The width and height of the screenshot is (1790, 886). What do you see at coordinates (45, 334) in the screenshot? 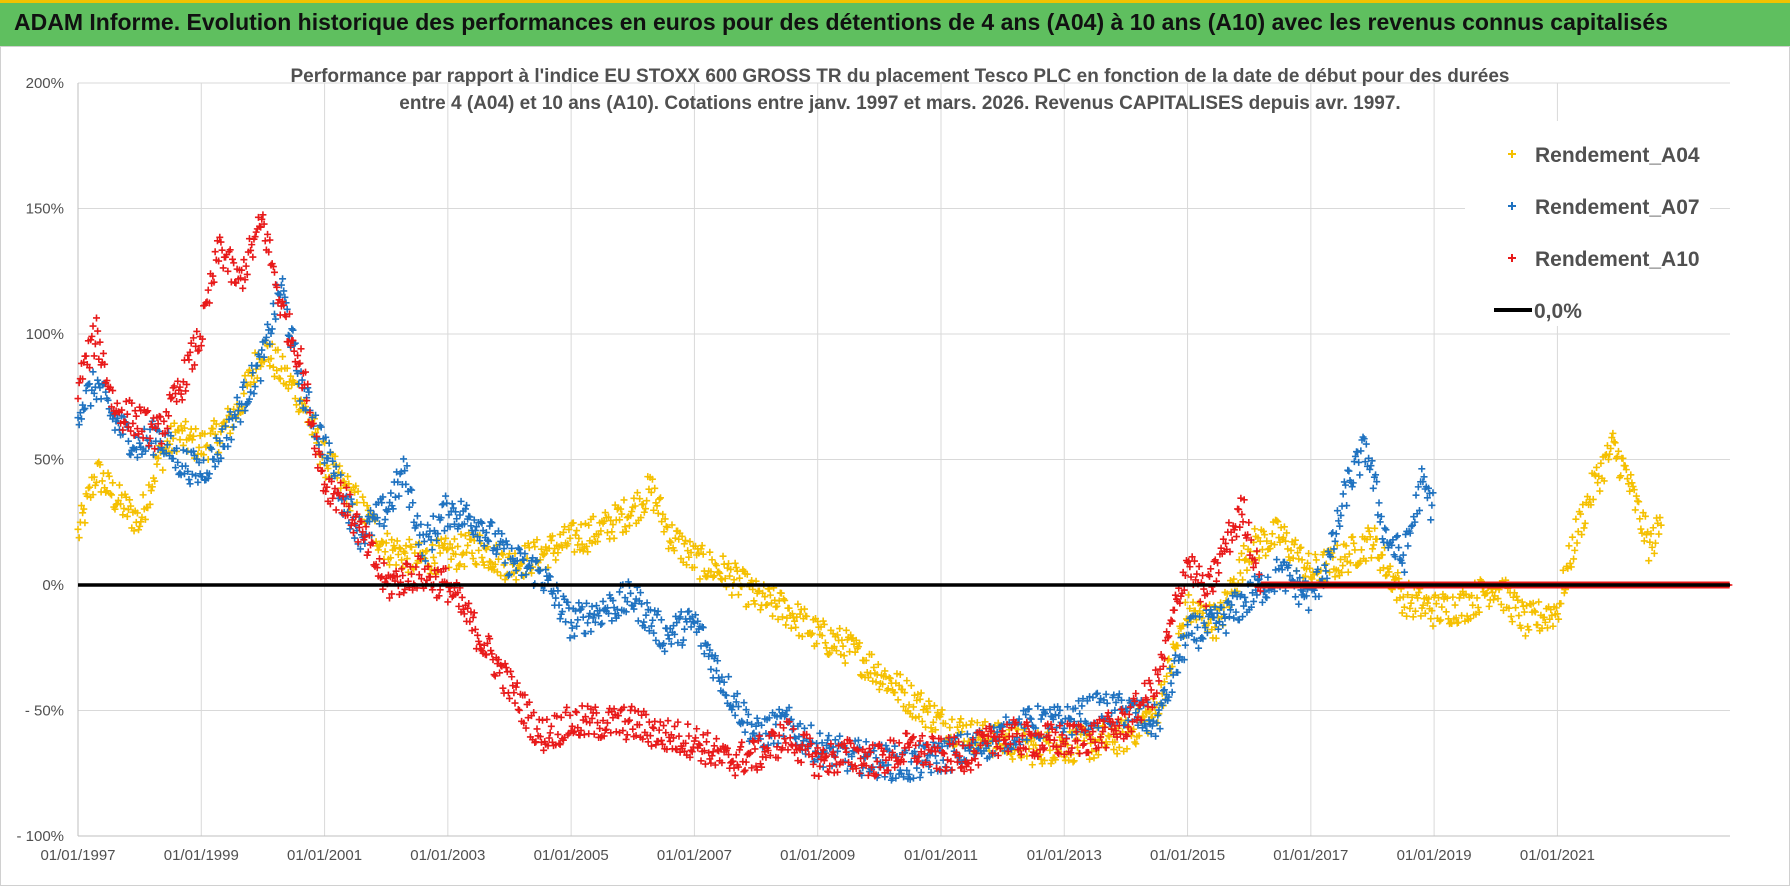
I see `y-tick-label: 100%` at bounding box center [45, 334].